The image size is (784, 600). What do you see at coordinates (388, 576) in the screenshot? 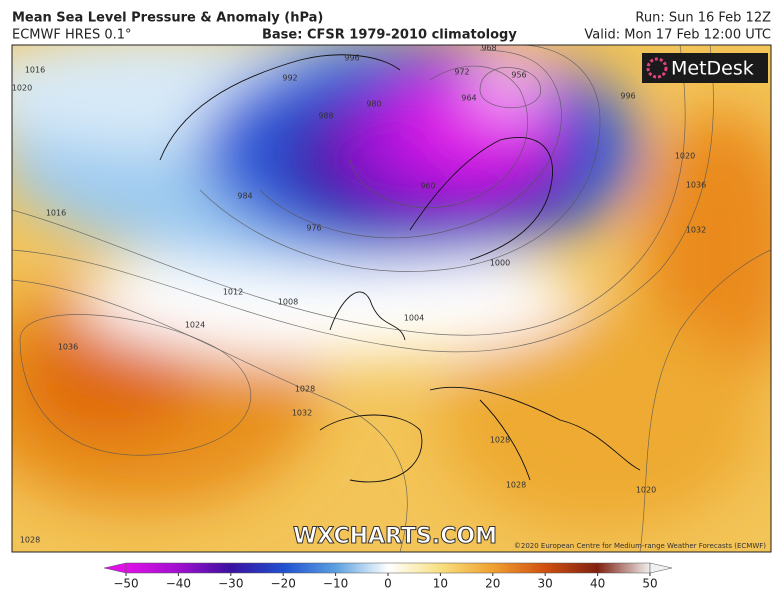
I see `colorbar: −50 −40 −30 −20 −10 0 10 20 30 40 50` at bounding box center [388, 576].